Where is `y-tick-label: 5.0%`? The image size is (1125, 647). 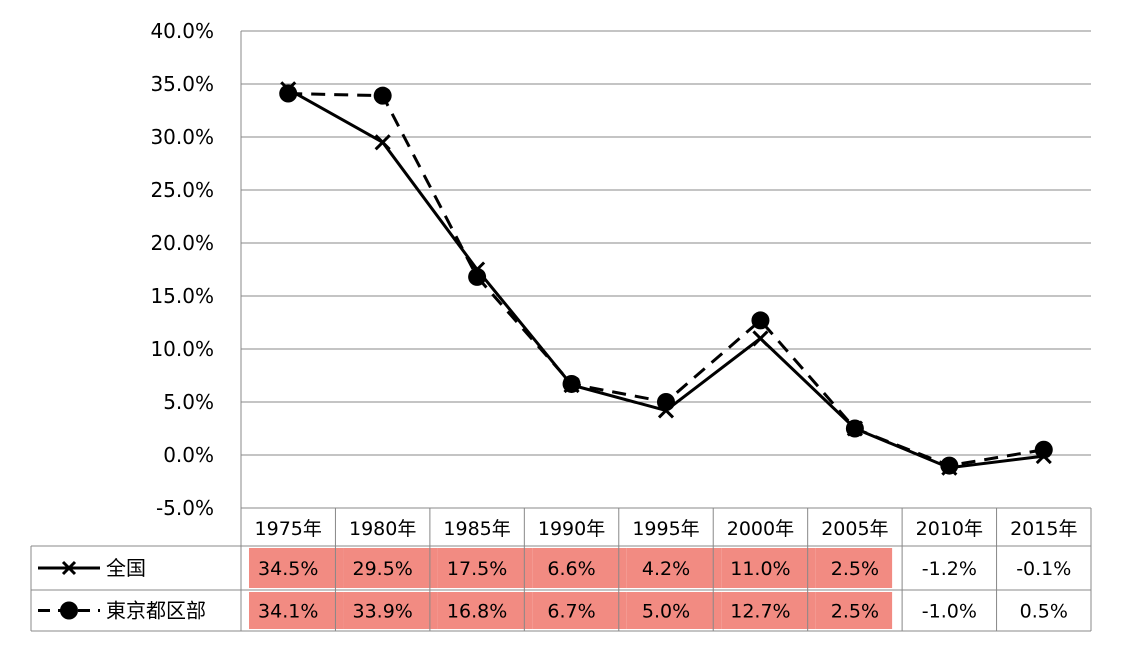
y-tick-label: 5.0% is located at coordinates (188, 402).